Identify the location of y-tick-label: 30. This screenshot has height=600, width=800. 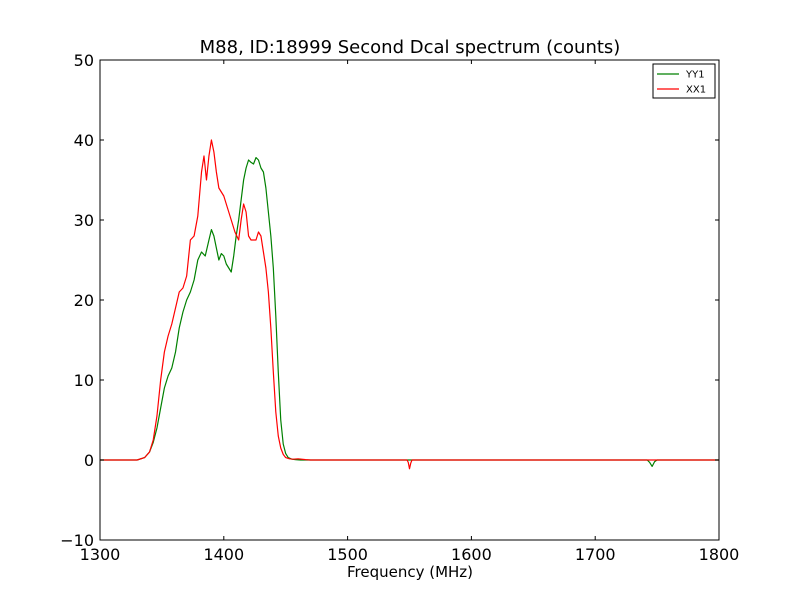
(84, 220).